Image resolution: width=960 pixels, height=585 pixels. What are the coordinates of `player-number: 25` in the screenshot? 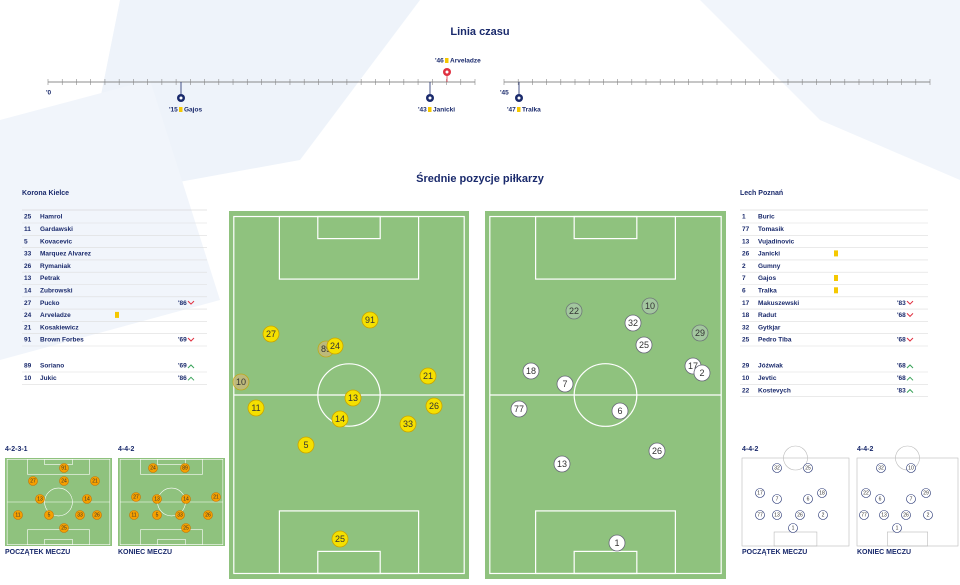 It's located at (28, 217).